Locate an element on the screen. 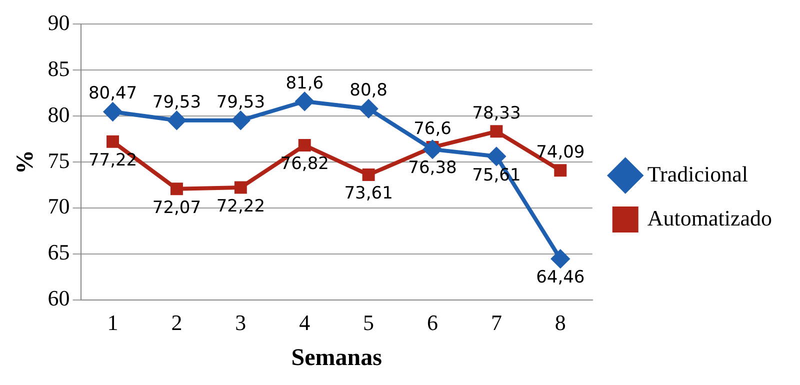  data-label: 73,61 is located at coordinates (368, 194).